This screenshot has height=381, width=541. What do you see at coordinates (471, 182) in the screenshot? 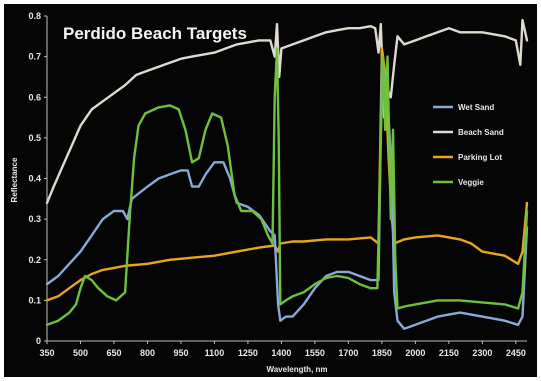
I see `legend-label: Veggie` at bounding box center [471, 182].